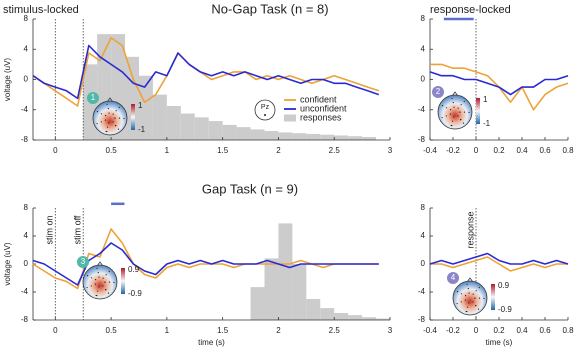 Image resolution: width=575 pixels, height=350 pixels. I want to click on panel-title: Gap Task (n = 9), so click(250, 188).